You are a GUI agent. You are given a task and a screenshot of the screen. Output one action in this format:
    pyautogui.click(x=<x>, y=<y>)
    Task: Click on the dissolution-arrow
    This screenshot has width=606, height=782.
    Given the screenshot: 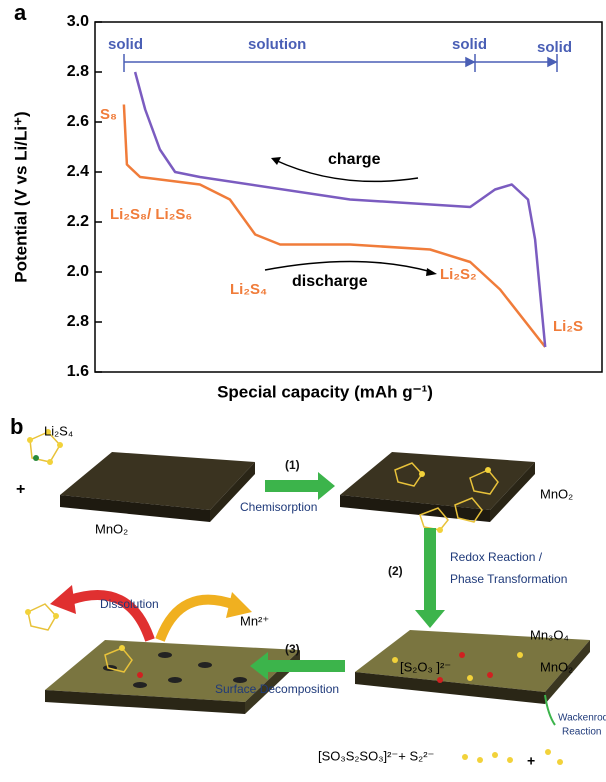 What is the action you would take?
    pyautogui.click(x=111, y=616)
    